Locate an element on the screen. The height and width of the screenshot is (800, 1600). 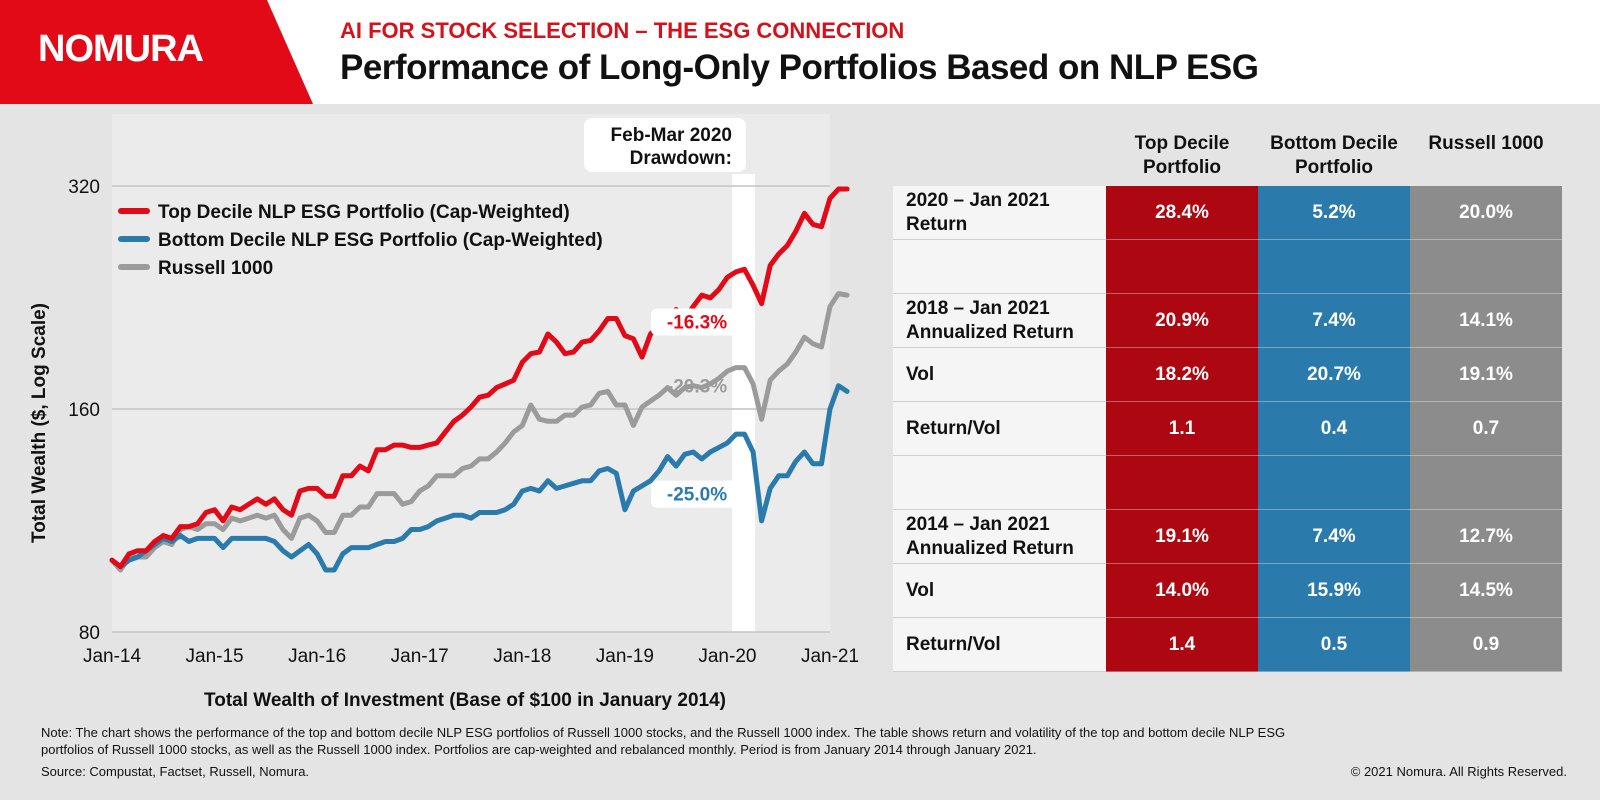
x-tick-label: Jan-18 is located at coordinates (522, 656).